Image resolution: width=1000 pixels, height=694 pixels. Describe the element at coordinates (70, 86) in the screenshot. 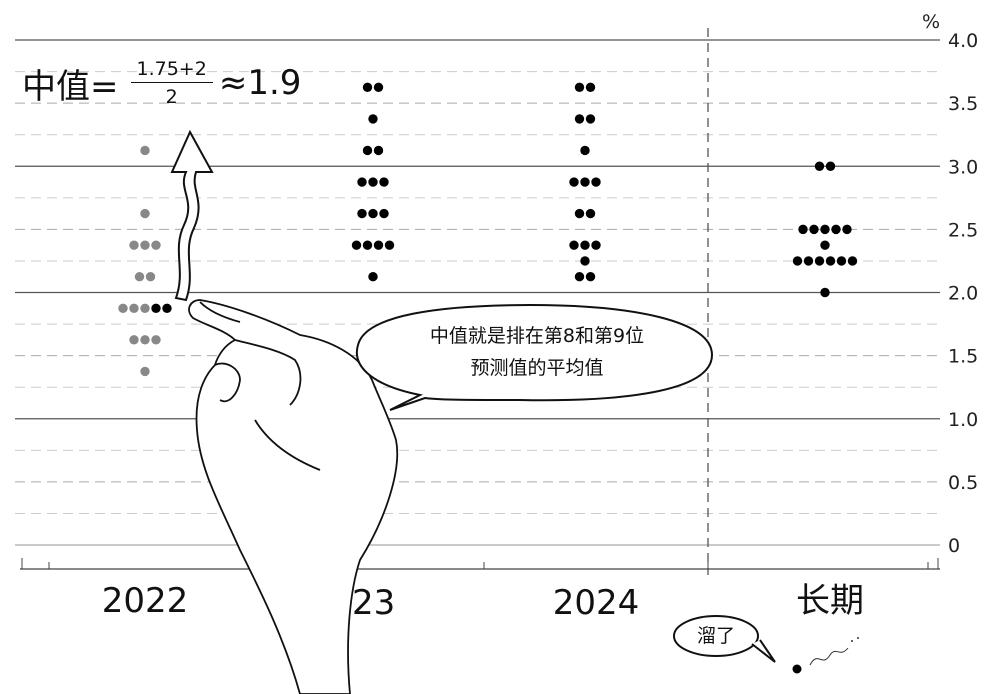

I see `formula-lhs: 中值=` at that location.